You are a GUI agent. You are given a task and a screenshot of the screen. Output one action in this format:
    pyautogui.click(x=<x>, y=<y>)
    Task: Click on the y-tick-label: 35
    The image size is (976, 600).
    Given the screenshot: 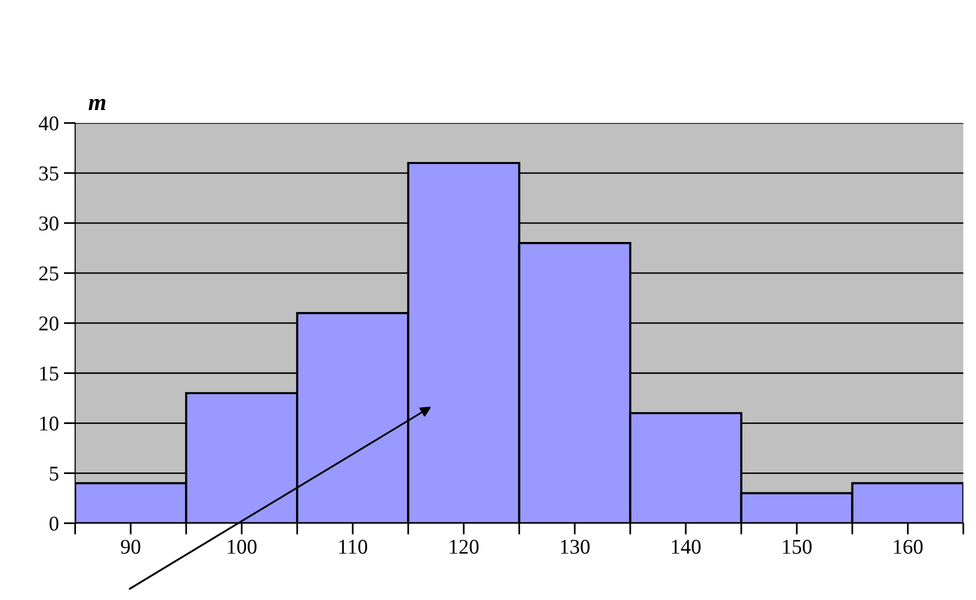 What is the action you would take?
    pyautogui.click(x=48, y=173)
    